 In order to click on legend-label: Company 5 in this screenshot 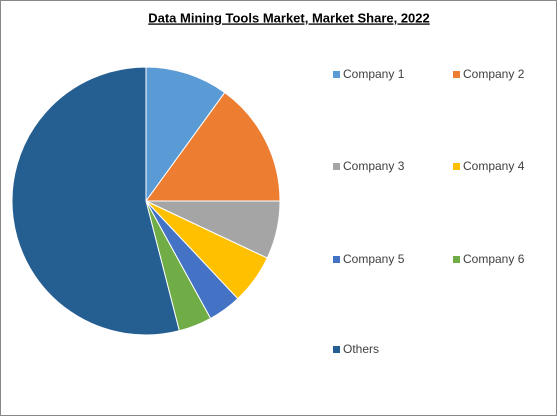, I will do `click(374, 259)`.